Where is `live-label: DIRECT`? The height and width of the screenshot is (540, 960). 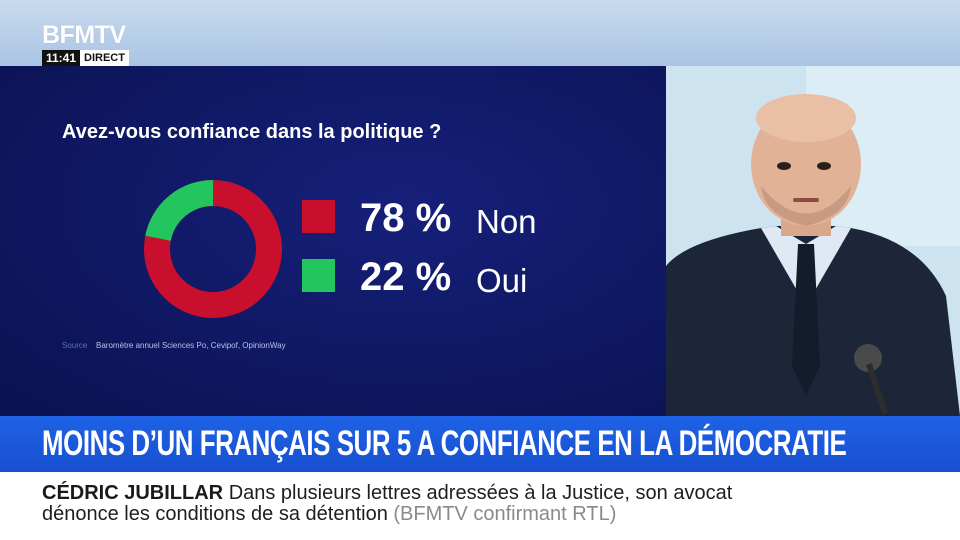
live-label: DIRECT is located at coordinates (104, 58).